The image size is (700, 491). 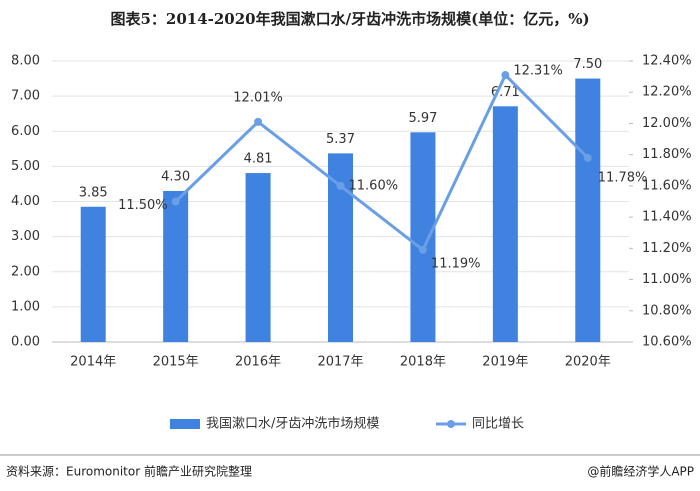 What do you see at coordinates (349, 19) in the screenshot?
I see `chart-title: 图表5：2014-2020年我国漱口水/牙齿冲洗市场规模(单位：亿元，%)` at bounding box center [349, 19].